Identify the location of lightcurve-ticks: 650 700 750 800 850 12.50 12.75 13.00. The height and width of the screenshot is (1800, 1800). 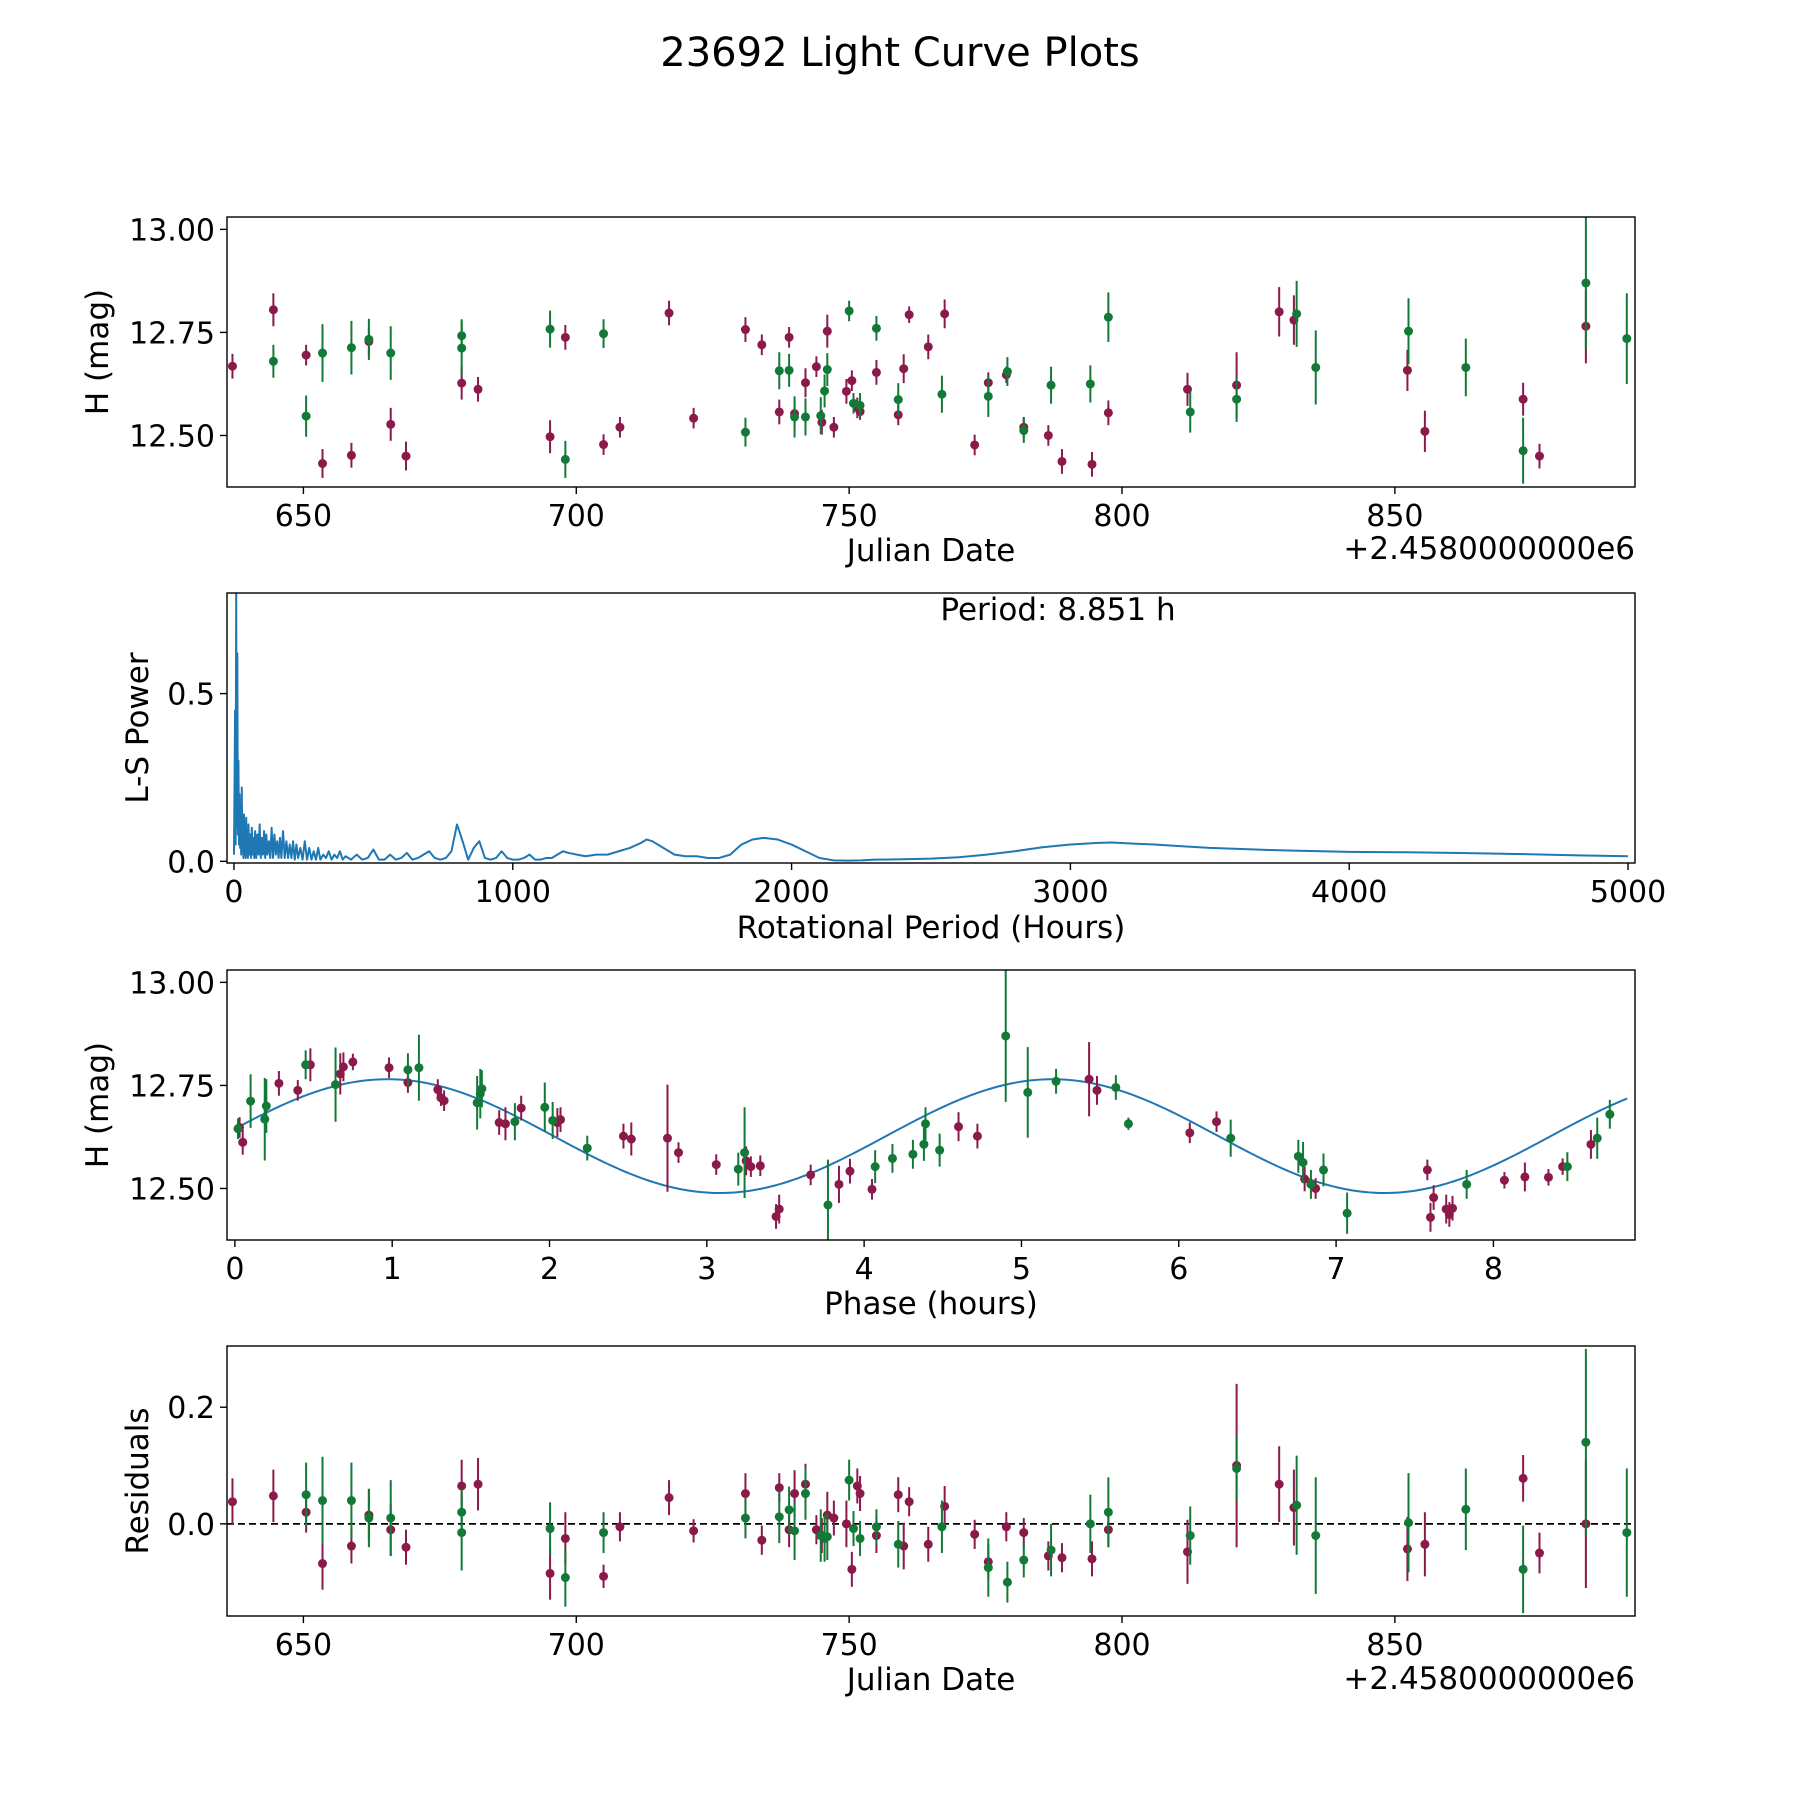
(776, 373).